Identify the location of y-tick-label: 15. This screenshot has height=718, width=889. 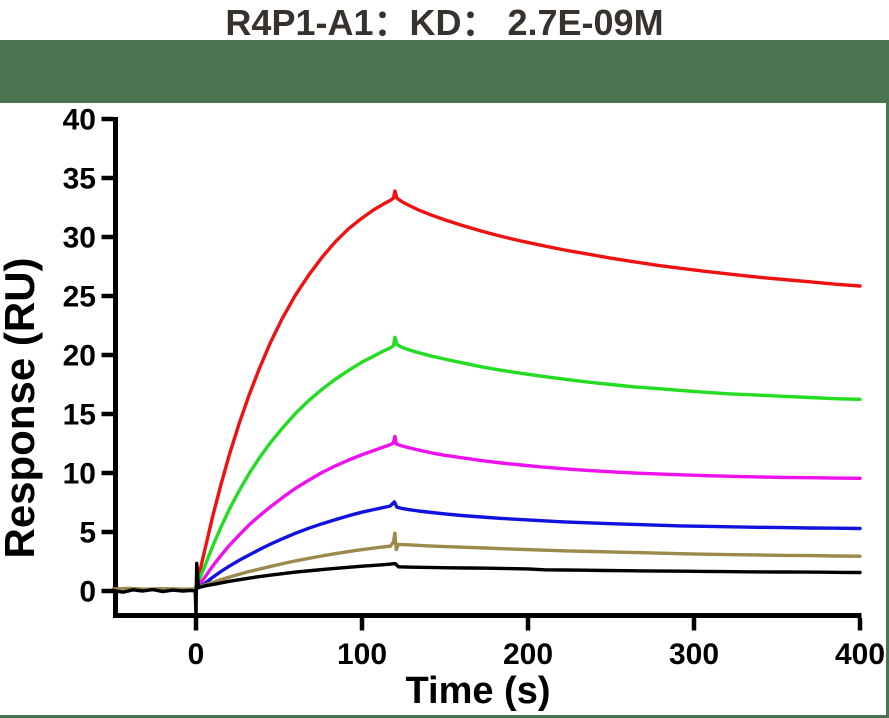
(79, 415).